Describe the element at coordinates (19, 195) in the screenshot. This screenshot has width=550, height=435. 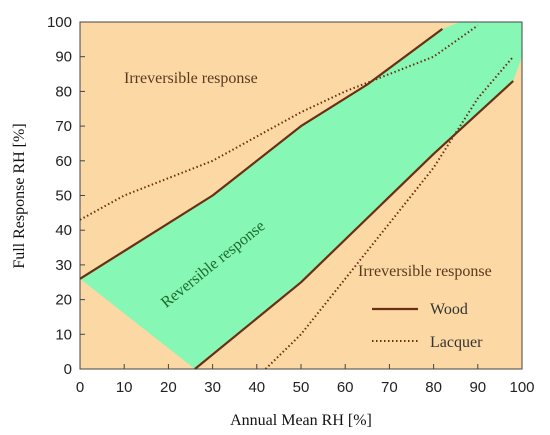
I see `y-axis-title: Full Response RH [%]` at that location.